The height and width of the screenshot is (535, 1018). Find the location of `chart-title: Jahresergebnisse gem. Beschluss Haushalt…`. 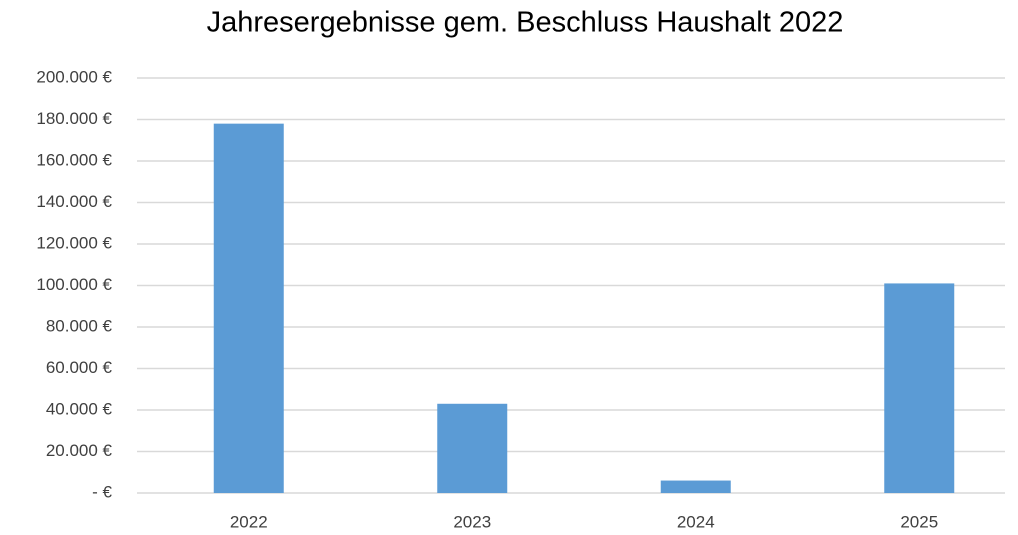

chart-title: Jahresergebnisse gem. Beschluss Haushalt… is located at coordinates (525, 23).